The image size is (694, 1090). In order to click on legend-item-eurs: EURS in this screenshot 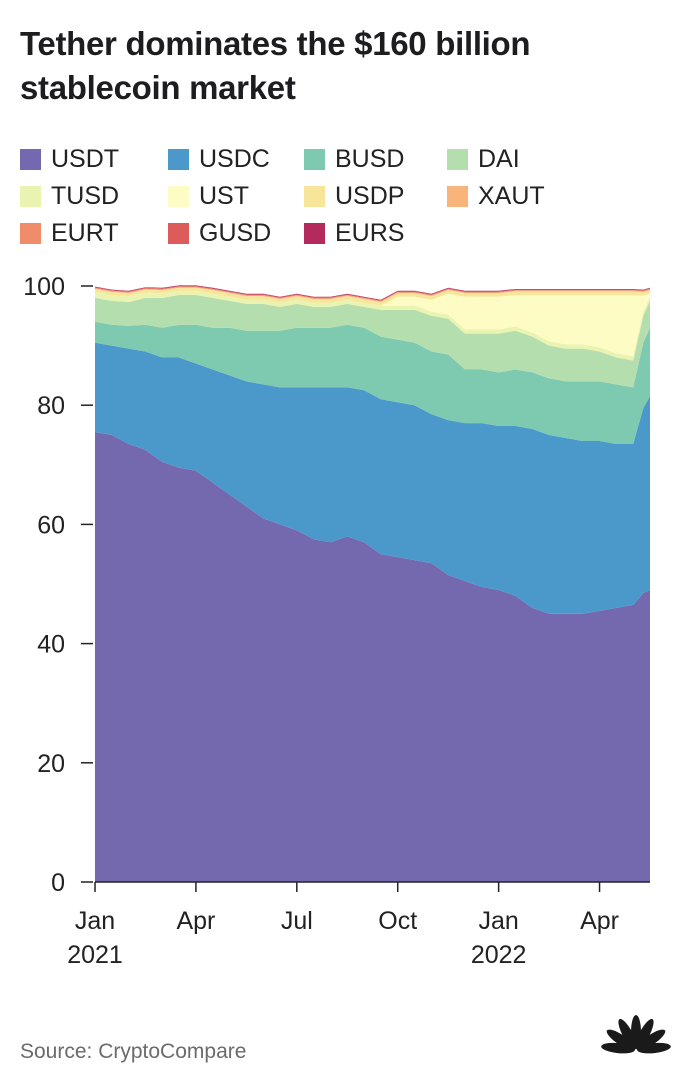, I will do `click(354, 233)`.